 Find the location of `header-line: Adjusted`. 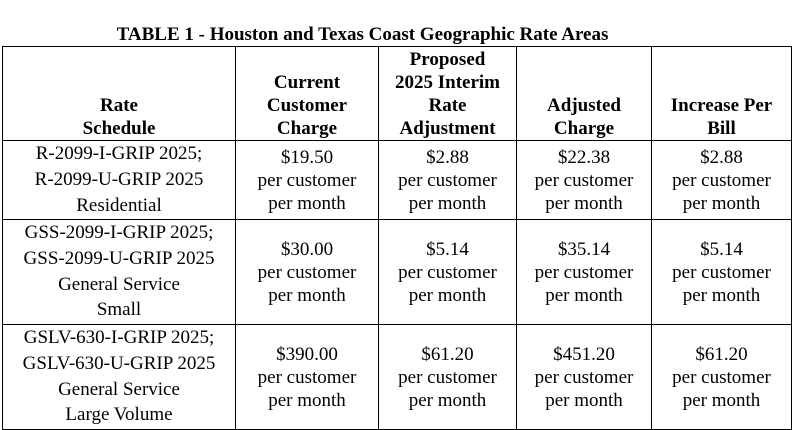

header-line: Adjusted is located at coordinates (584, 105).